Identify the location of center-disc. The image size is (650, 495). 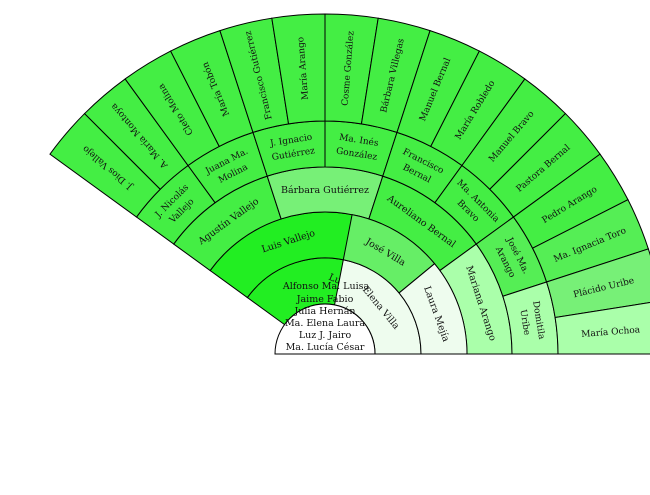
(325, 329).